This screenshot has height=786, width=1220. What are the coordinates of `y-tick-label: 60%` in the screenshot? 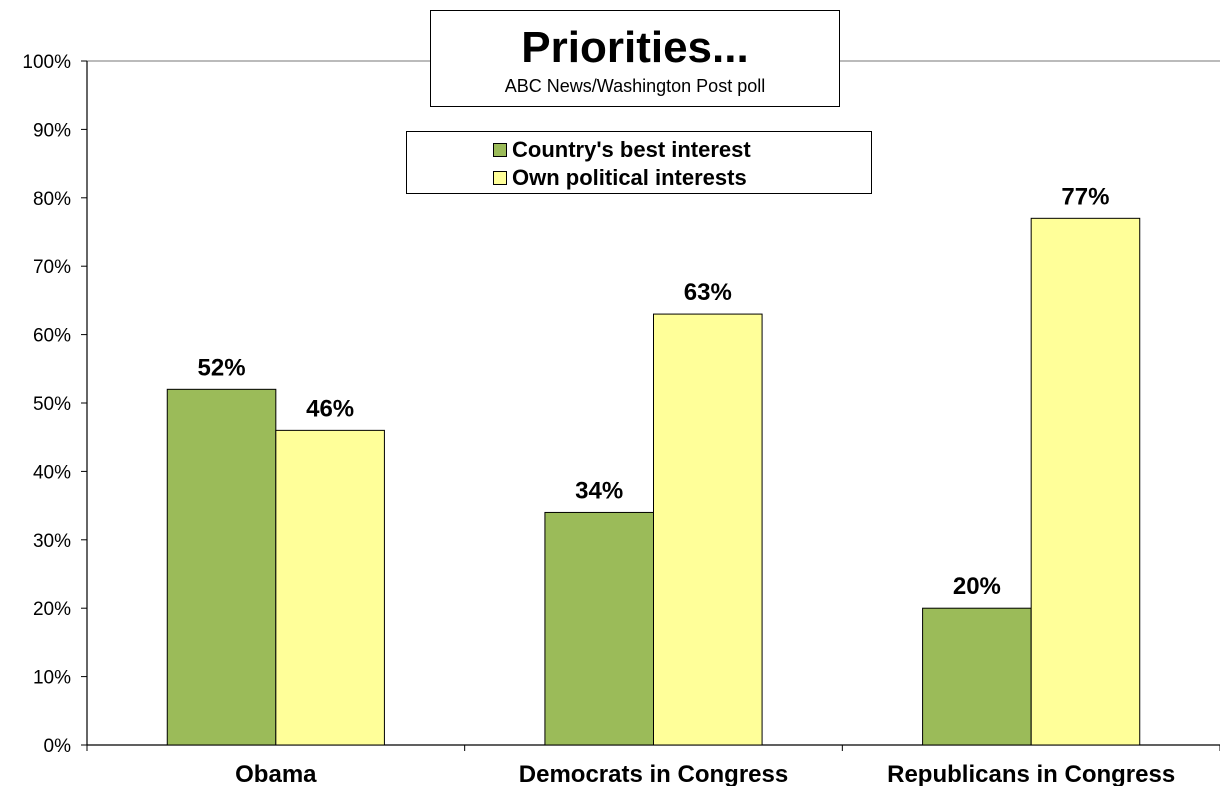 It's located at (52, 336).